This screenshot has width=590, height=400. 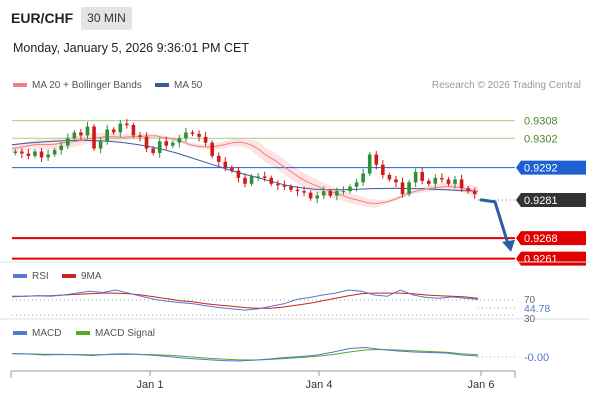 I want to click on timeframe-button: 30 MIN, so click(x=106, y=18).